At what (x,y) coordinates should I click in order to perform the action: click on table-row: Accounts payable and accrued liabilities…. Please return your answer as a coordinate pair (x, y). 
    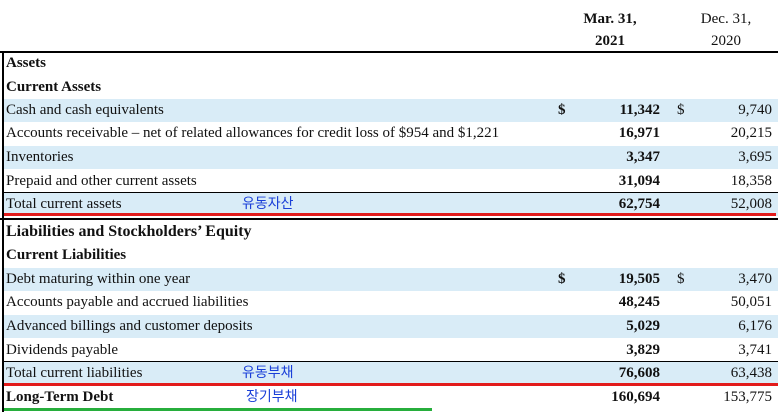
    Looking at the image, I should click on (389, 302).